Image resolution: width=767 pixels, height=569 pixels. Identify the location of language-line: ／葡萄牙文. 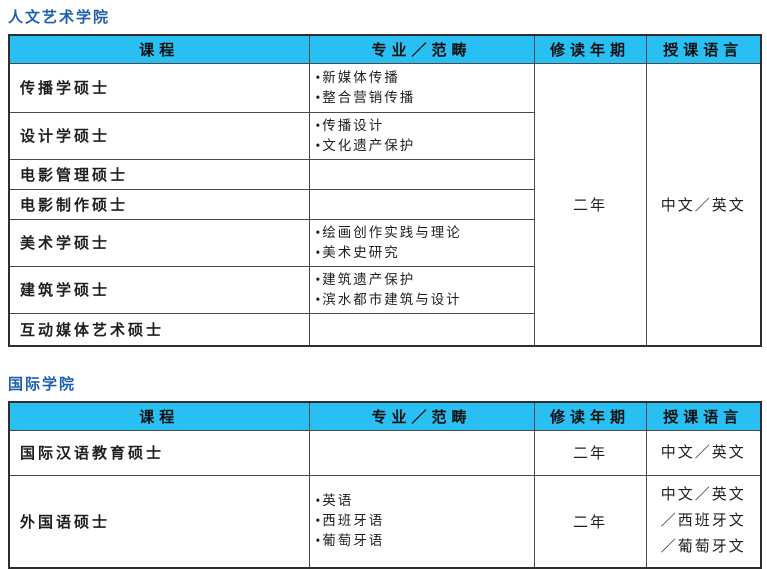
(703, 547).